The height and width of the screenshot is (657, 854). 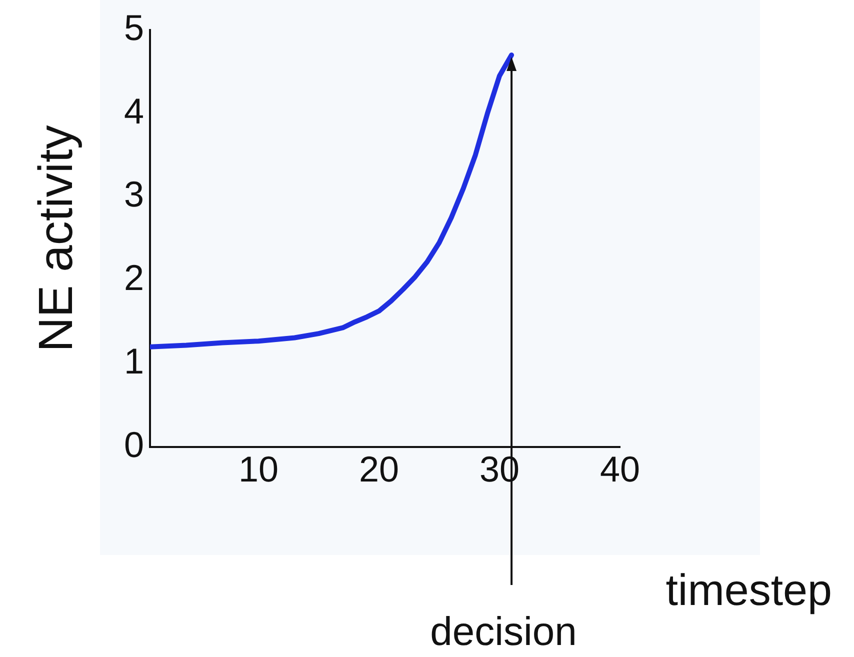 I want to click on x-tick-label: 20, so click(x=378, y=469).